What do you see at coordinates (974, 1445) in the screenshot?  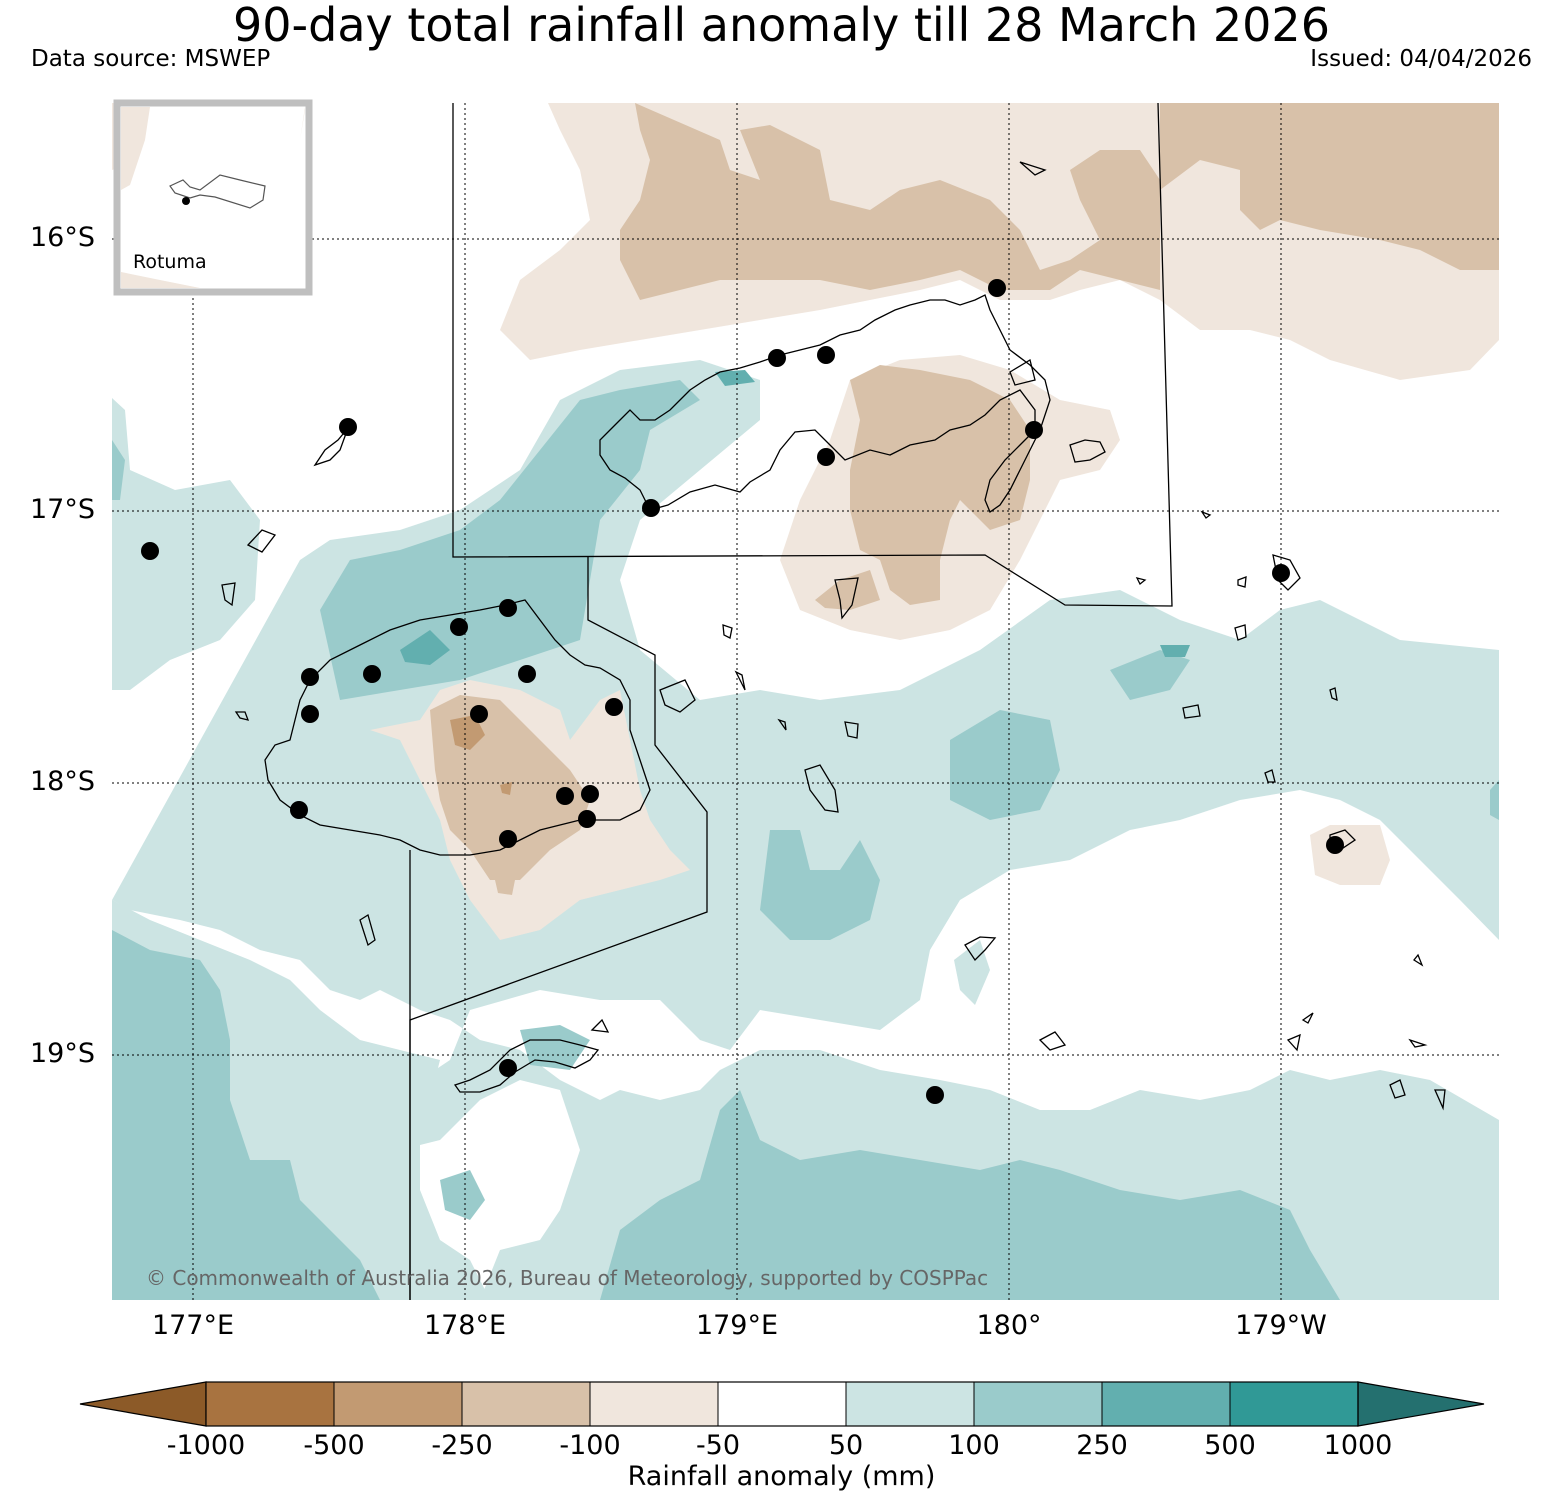 I see `colorbar-tick: 100` at bounding box center [974, 1445].